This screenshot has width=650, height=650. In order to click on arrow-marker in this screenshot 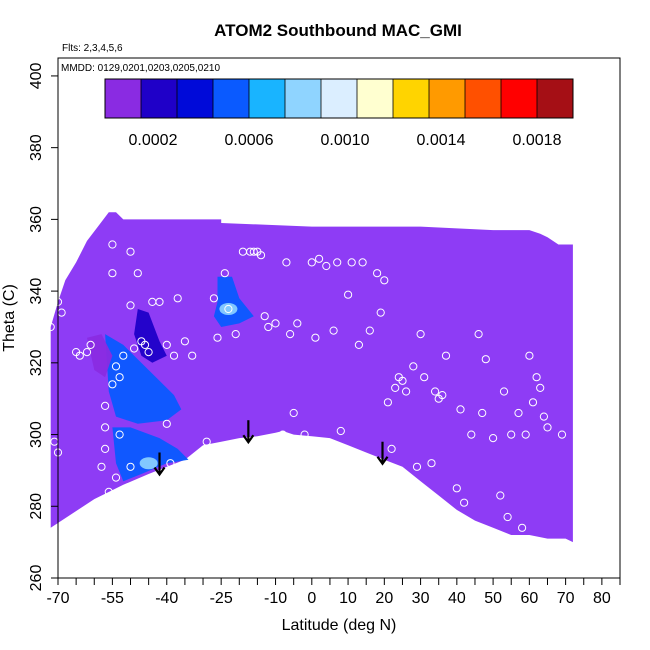, I will do `click(248, 432)`.